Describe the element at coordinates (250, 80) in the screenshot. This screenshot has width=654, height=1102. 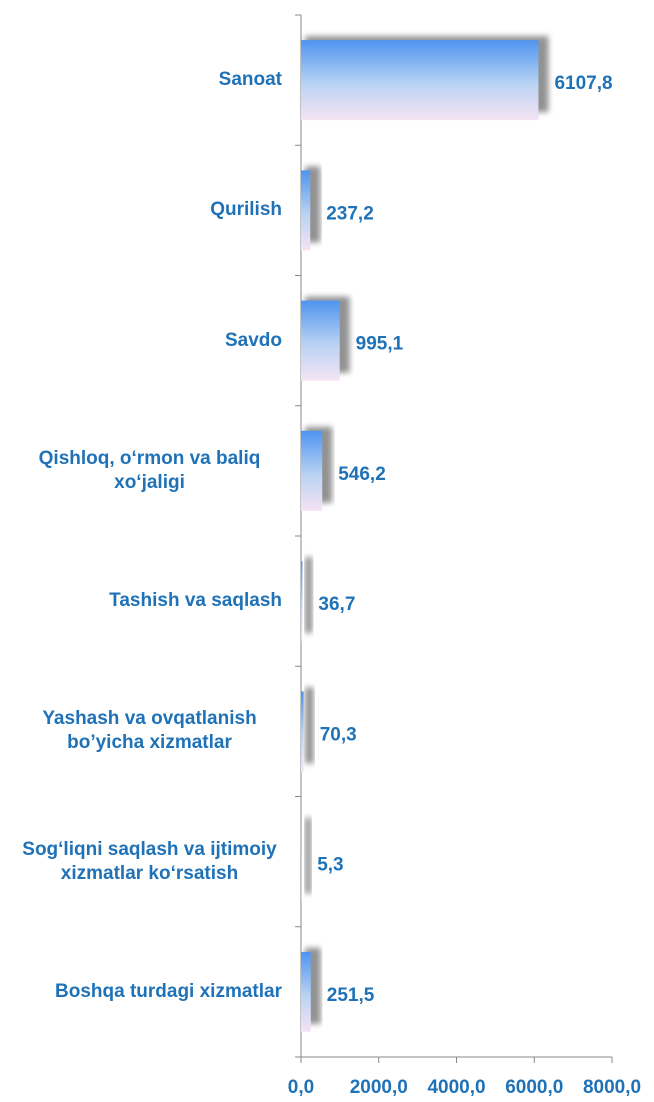
I see `category-label: Sanoat` at that location.